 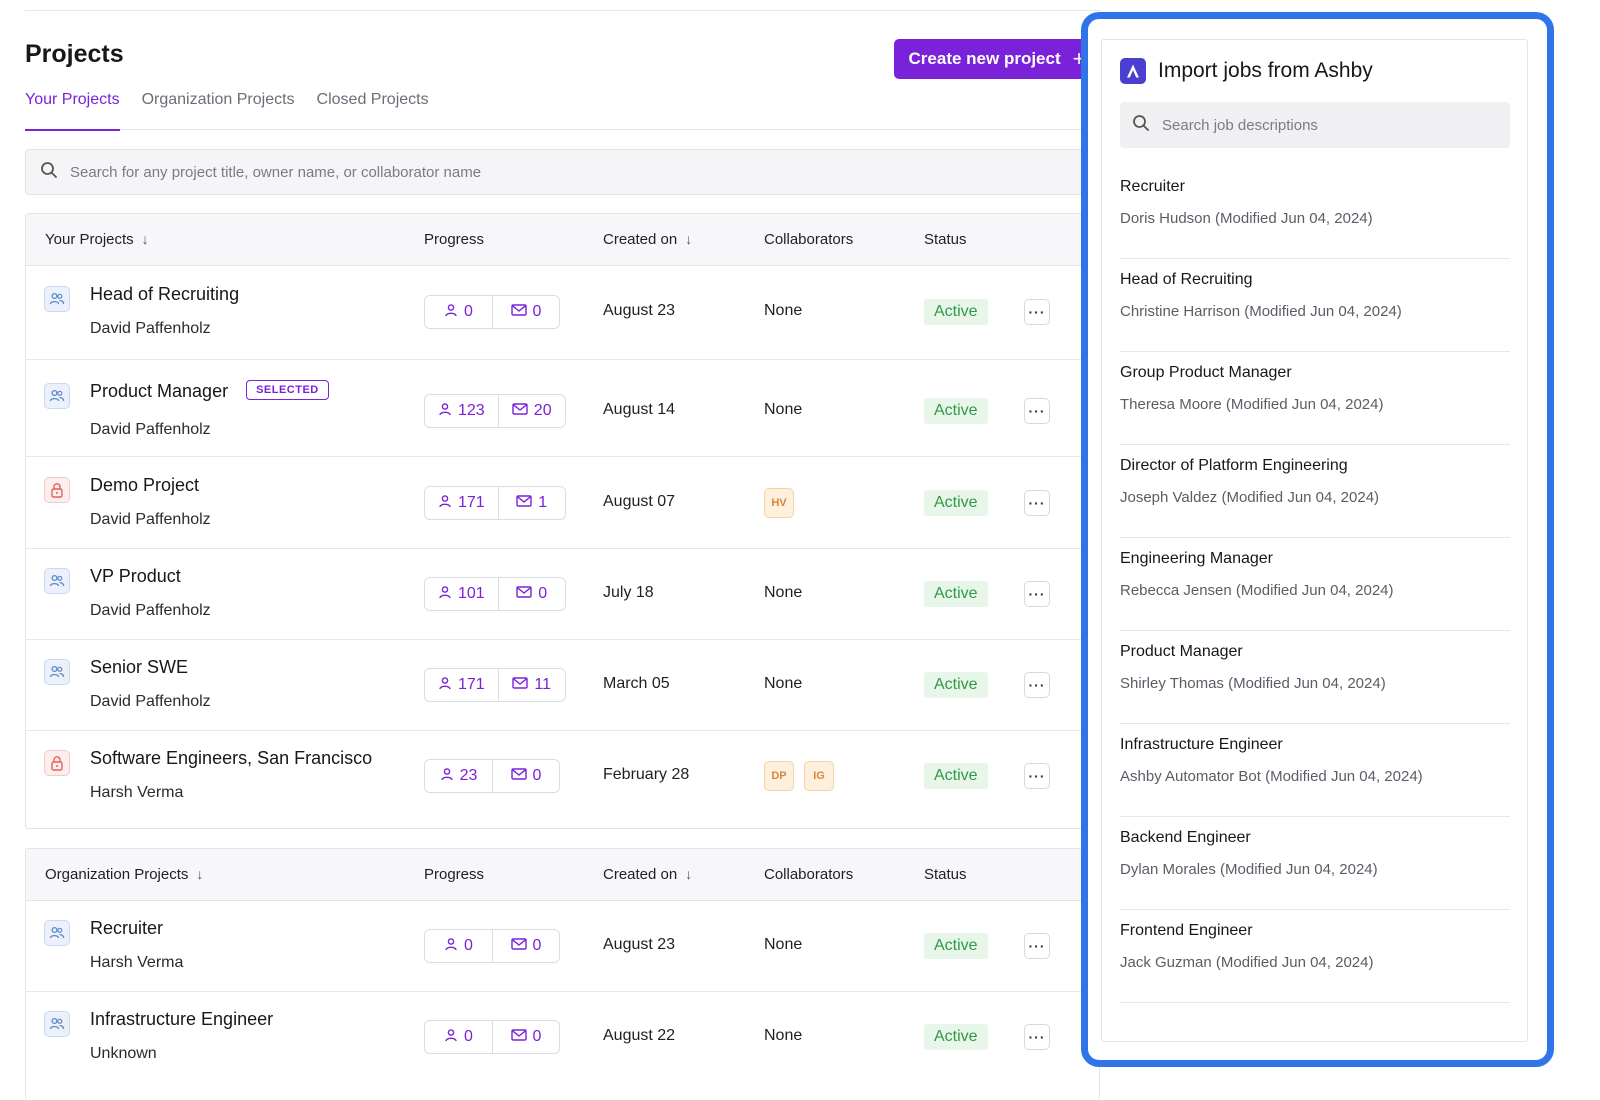 What do you see at coordinates (372, 99) in the screenshot?
I see `tab-closed-projects: Closed Projects` at bounding box center [372, 99].